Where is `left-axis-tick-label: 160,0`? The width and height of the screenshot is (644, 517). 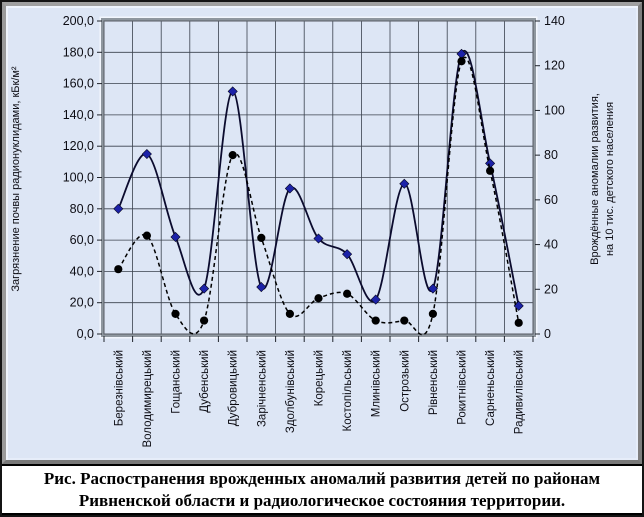 left-axis-tick-label: 160,0 is located at coordinates (78, 84).